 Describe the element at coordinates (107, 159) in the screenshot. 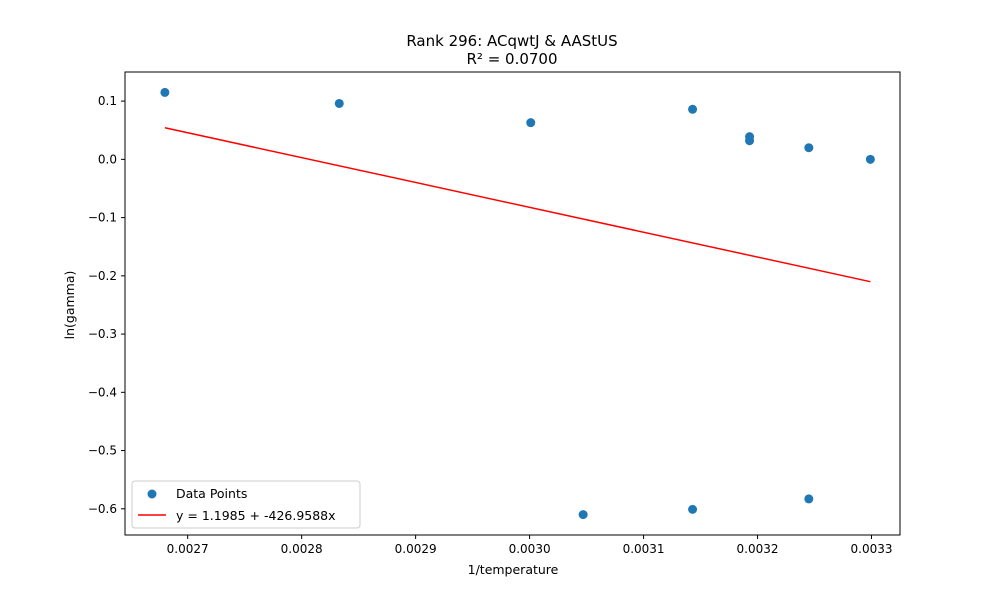

I see `y-tick-label: 0.0` at that location.